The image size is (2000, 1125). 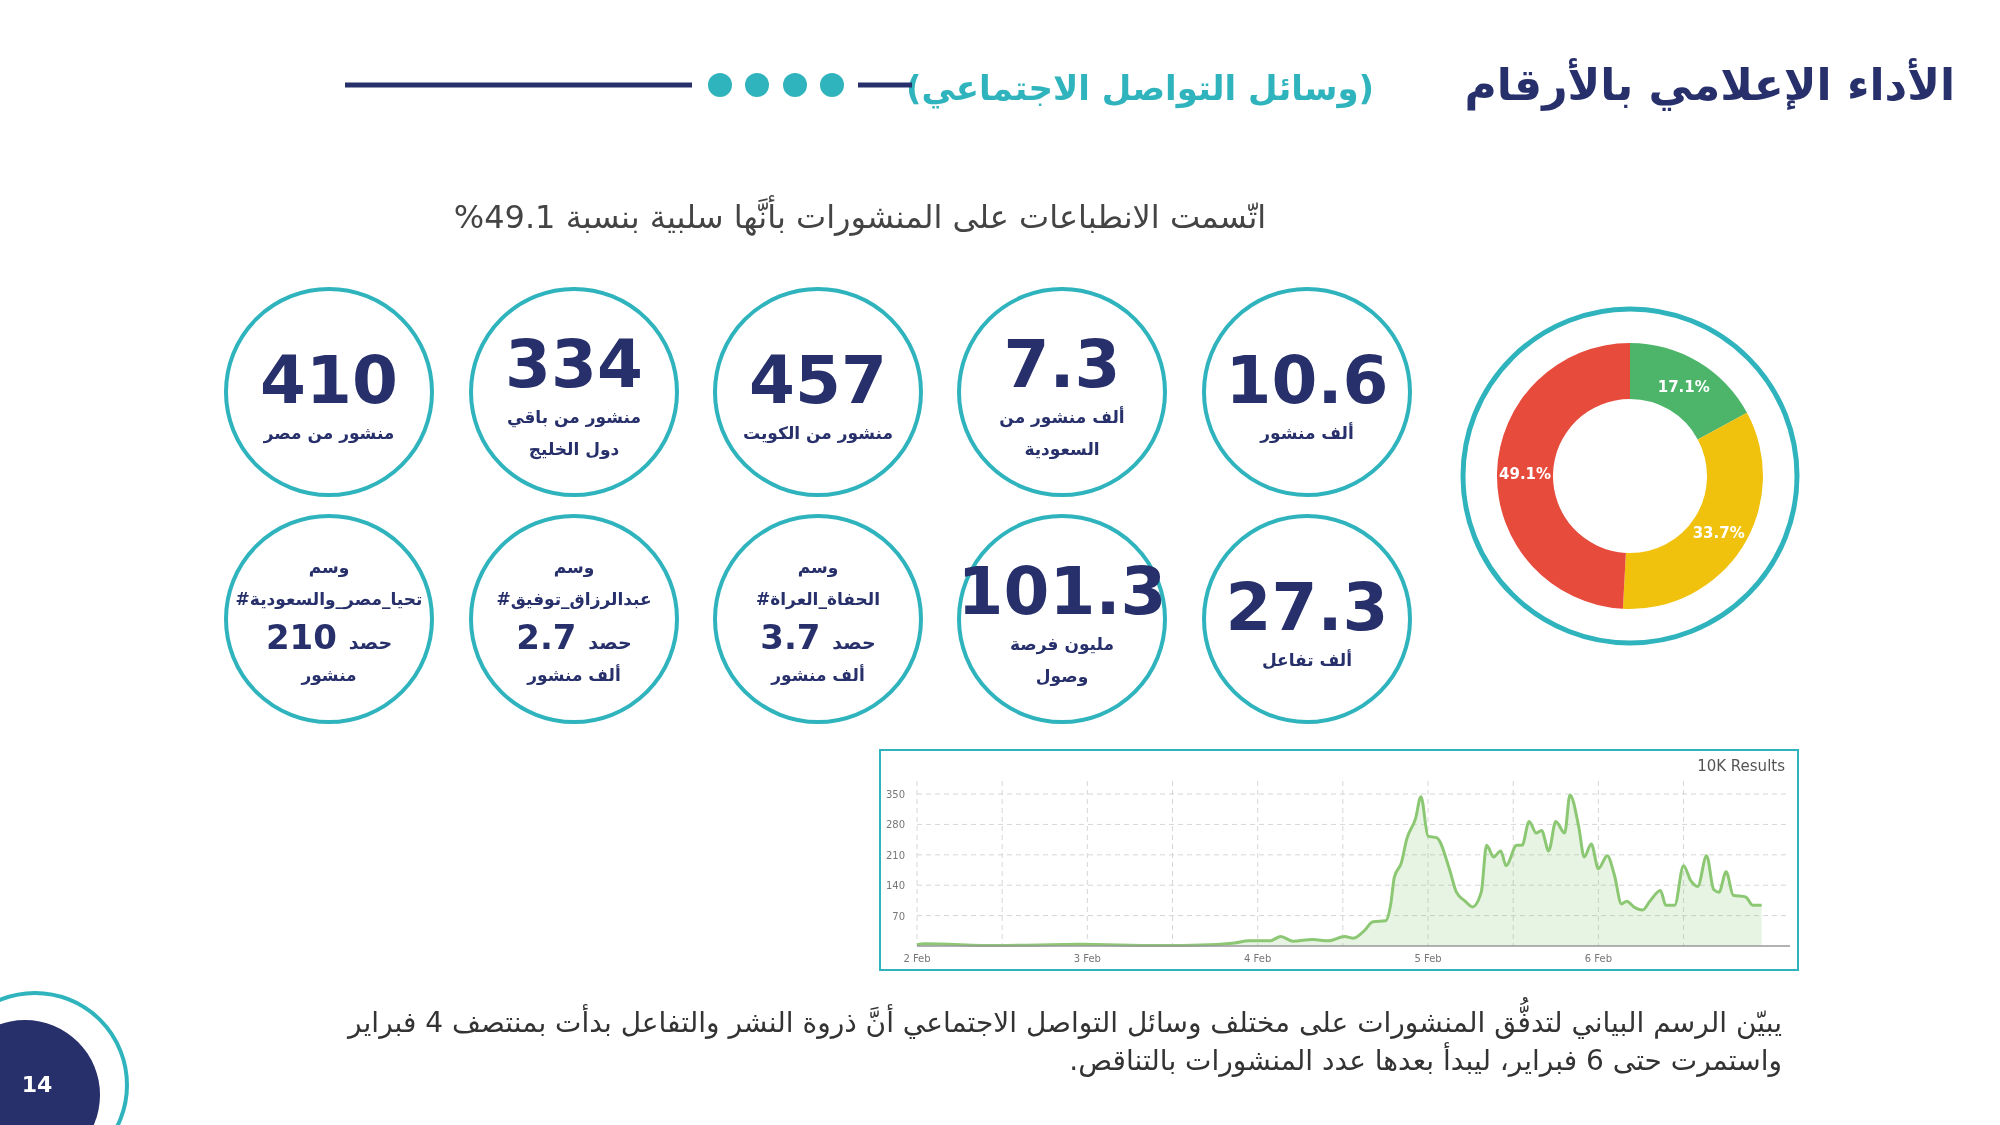 What do you see at coordinates (1741, 766) in the screenshot?
I see `text: 10K Results` at bounding box center [1741, 766].